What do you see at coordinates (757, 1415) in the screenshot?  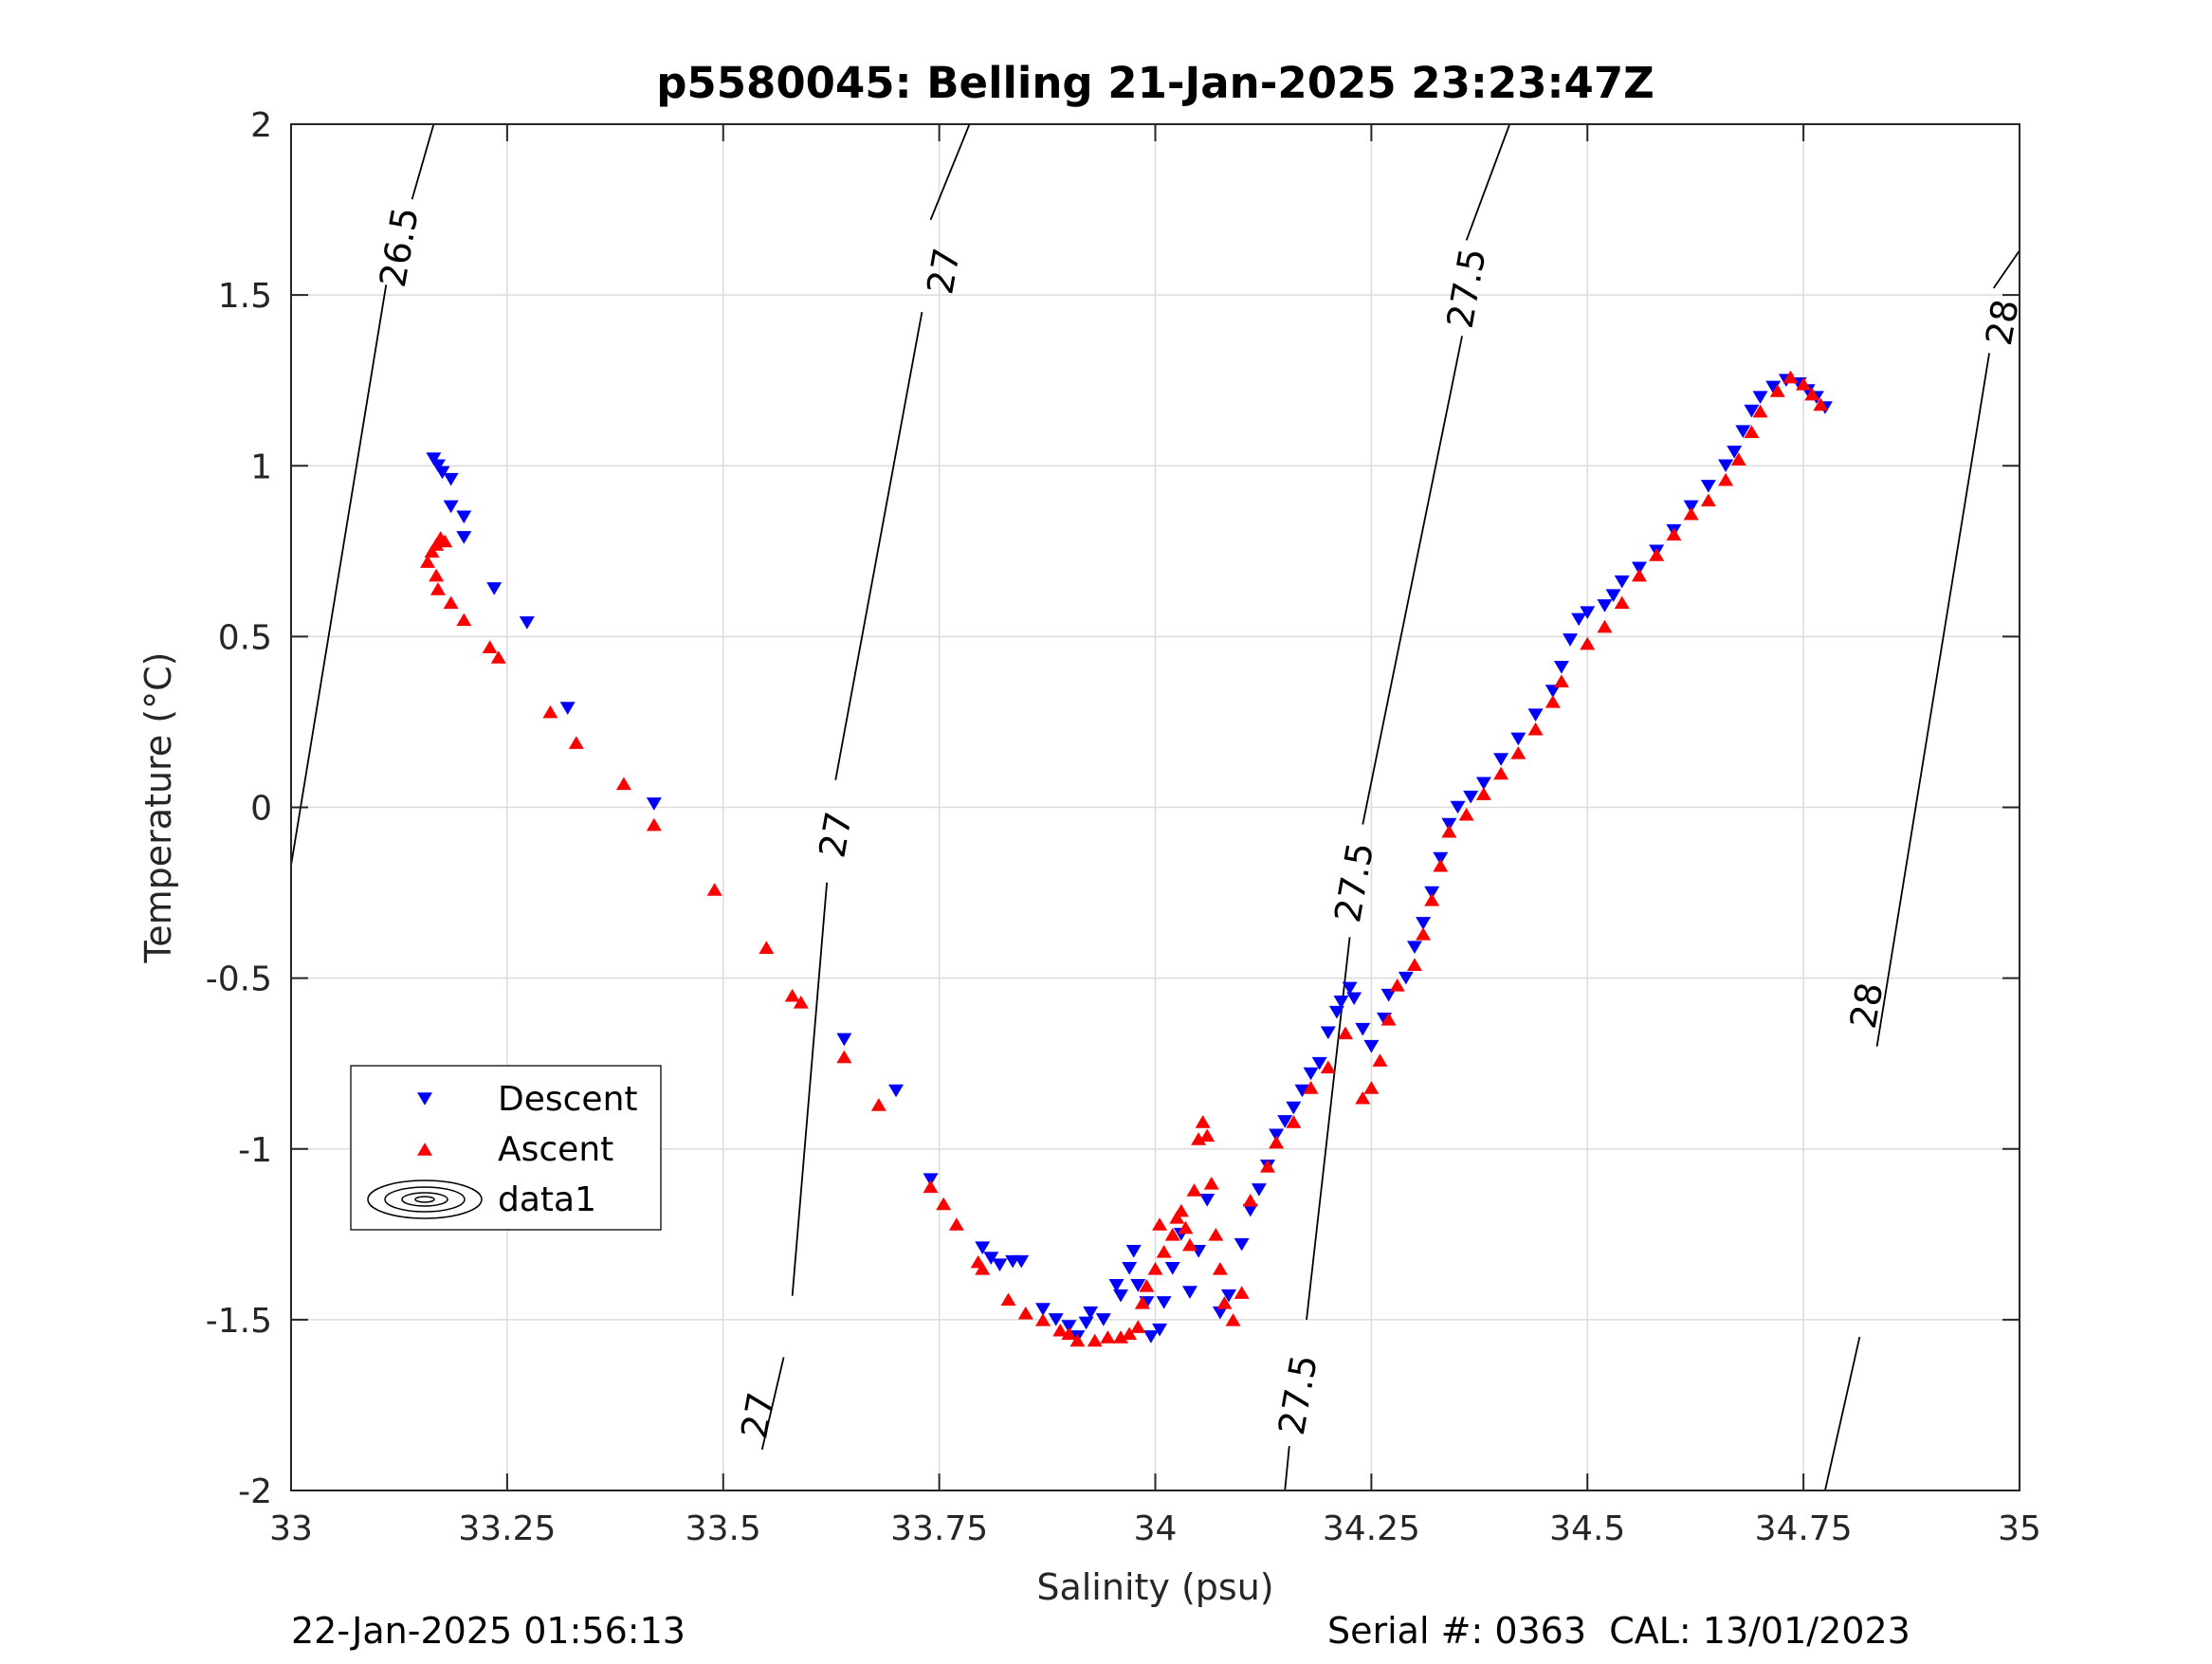 I see `isopycnal-label: 27` at bounding box center [757, 1415].